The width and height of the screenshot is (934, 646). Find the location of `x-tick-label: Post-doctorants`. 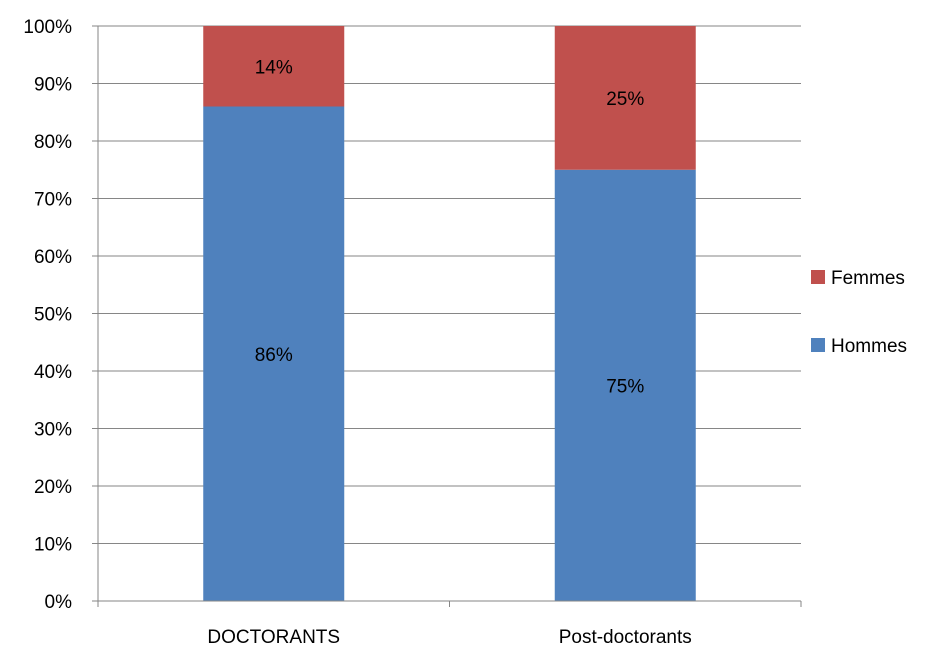

x-tick-label: Post-doctorants is located at coordinates (625, 636).